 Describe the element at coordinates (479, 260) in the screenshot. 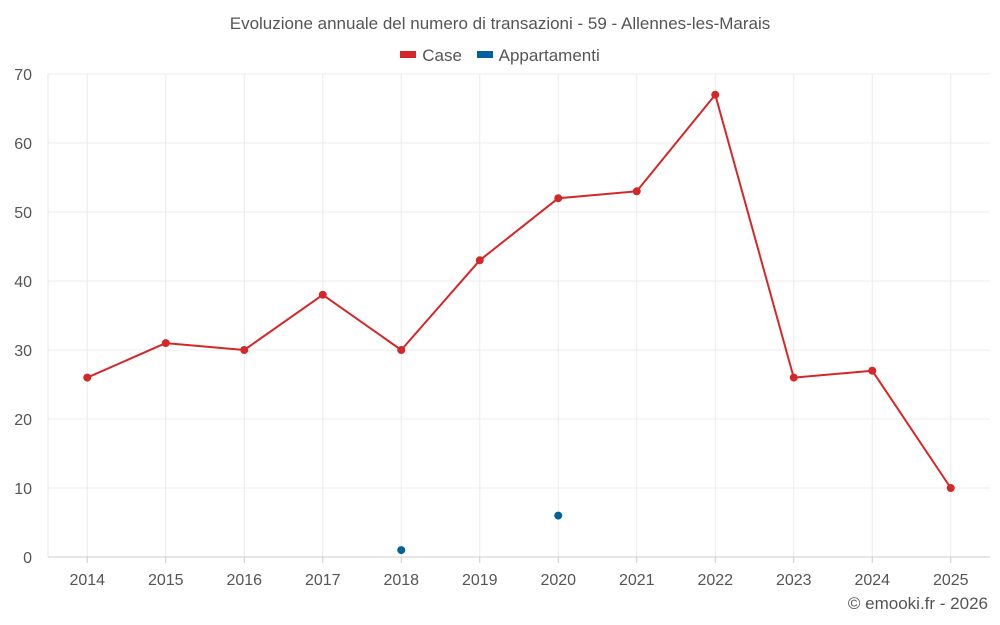

I see `data-point-case-2019` at that location.